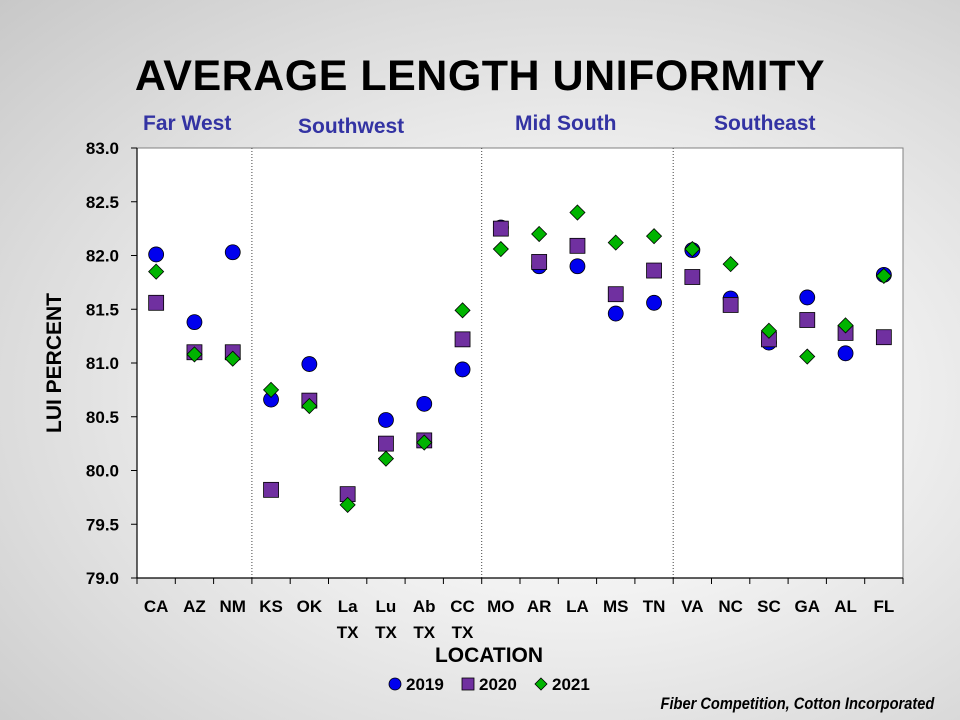  Describe the element at coordinates (425, 684) in the screenshot. I see `legend-label-2019: 2019` at that location.